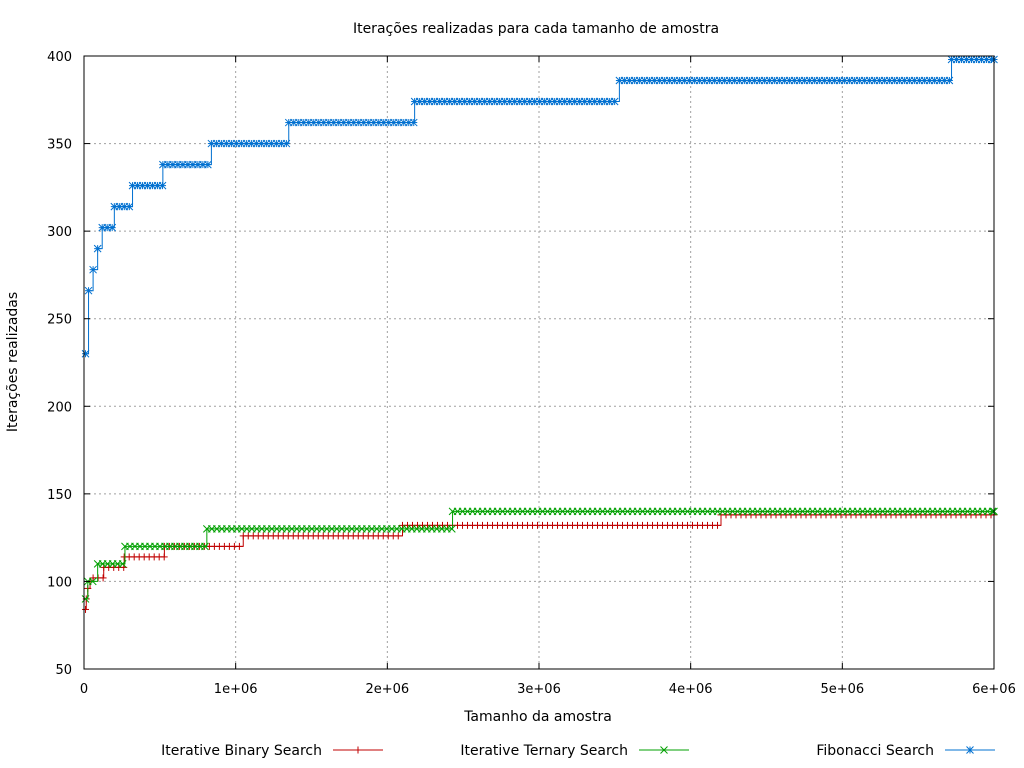 The height and width of the screenshot is (768, 1024). I want to click on x-tick-label: 3e+06, so click(539, 689).